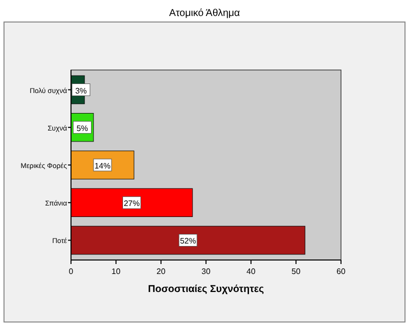 The image size is (409, 328). I want to click on chart-title: Ατομικό Άθλημα, so click(204, 13).